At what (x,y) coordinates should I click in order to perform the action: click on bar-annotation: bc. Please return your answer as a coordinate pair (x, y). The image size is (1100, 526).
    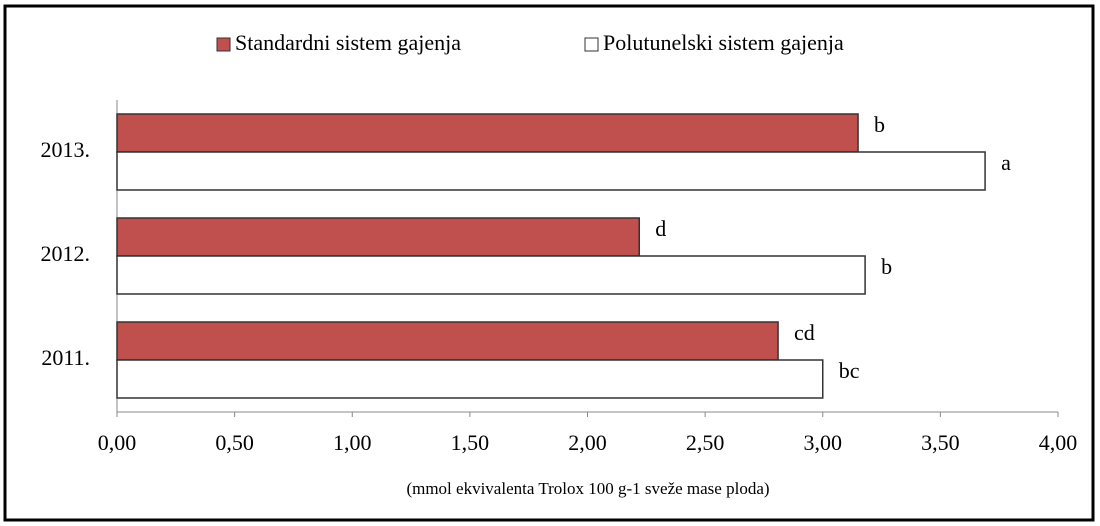
    Looking at the image, I should click on (849, 370).